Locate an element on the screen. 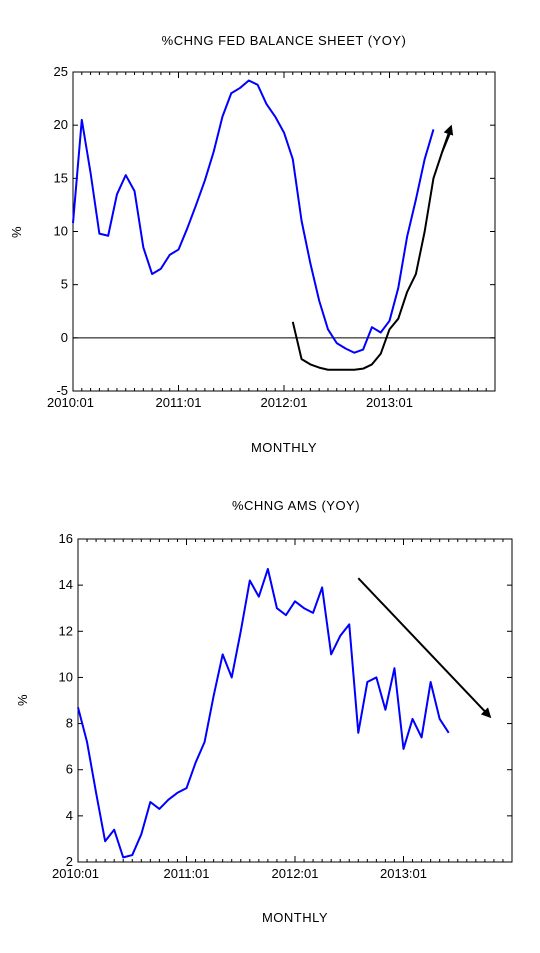 This screenshot has width=540, height=953. y-tick-label: 2 is located at coordinates (69, 861).